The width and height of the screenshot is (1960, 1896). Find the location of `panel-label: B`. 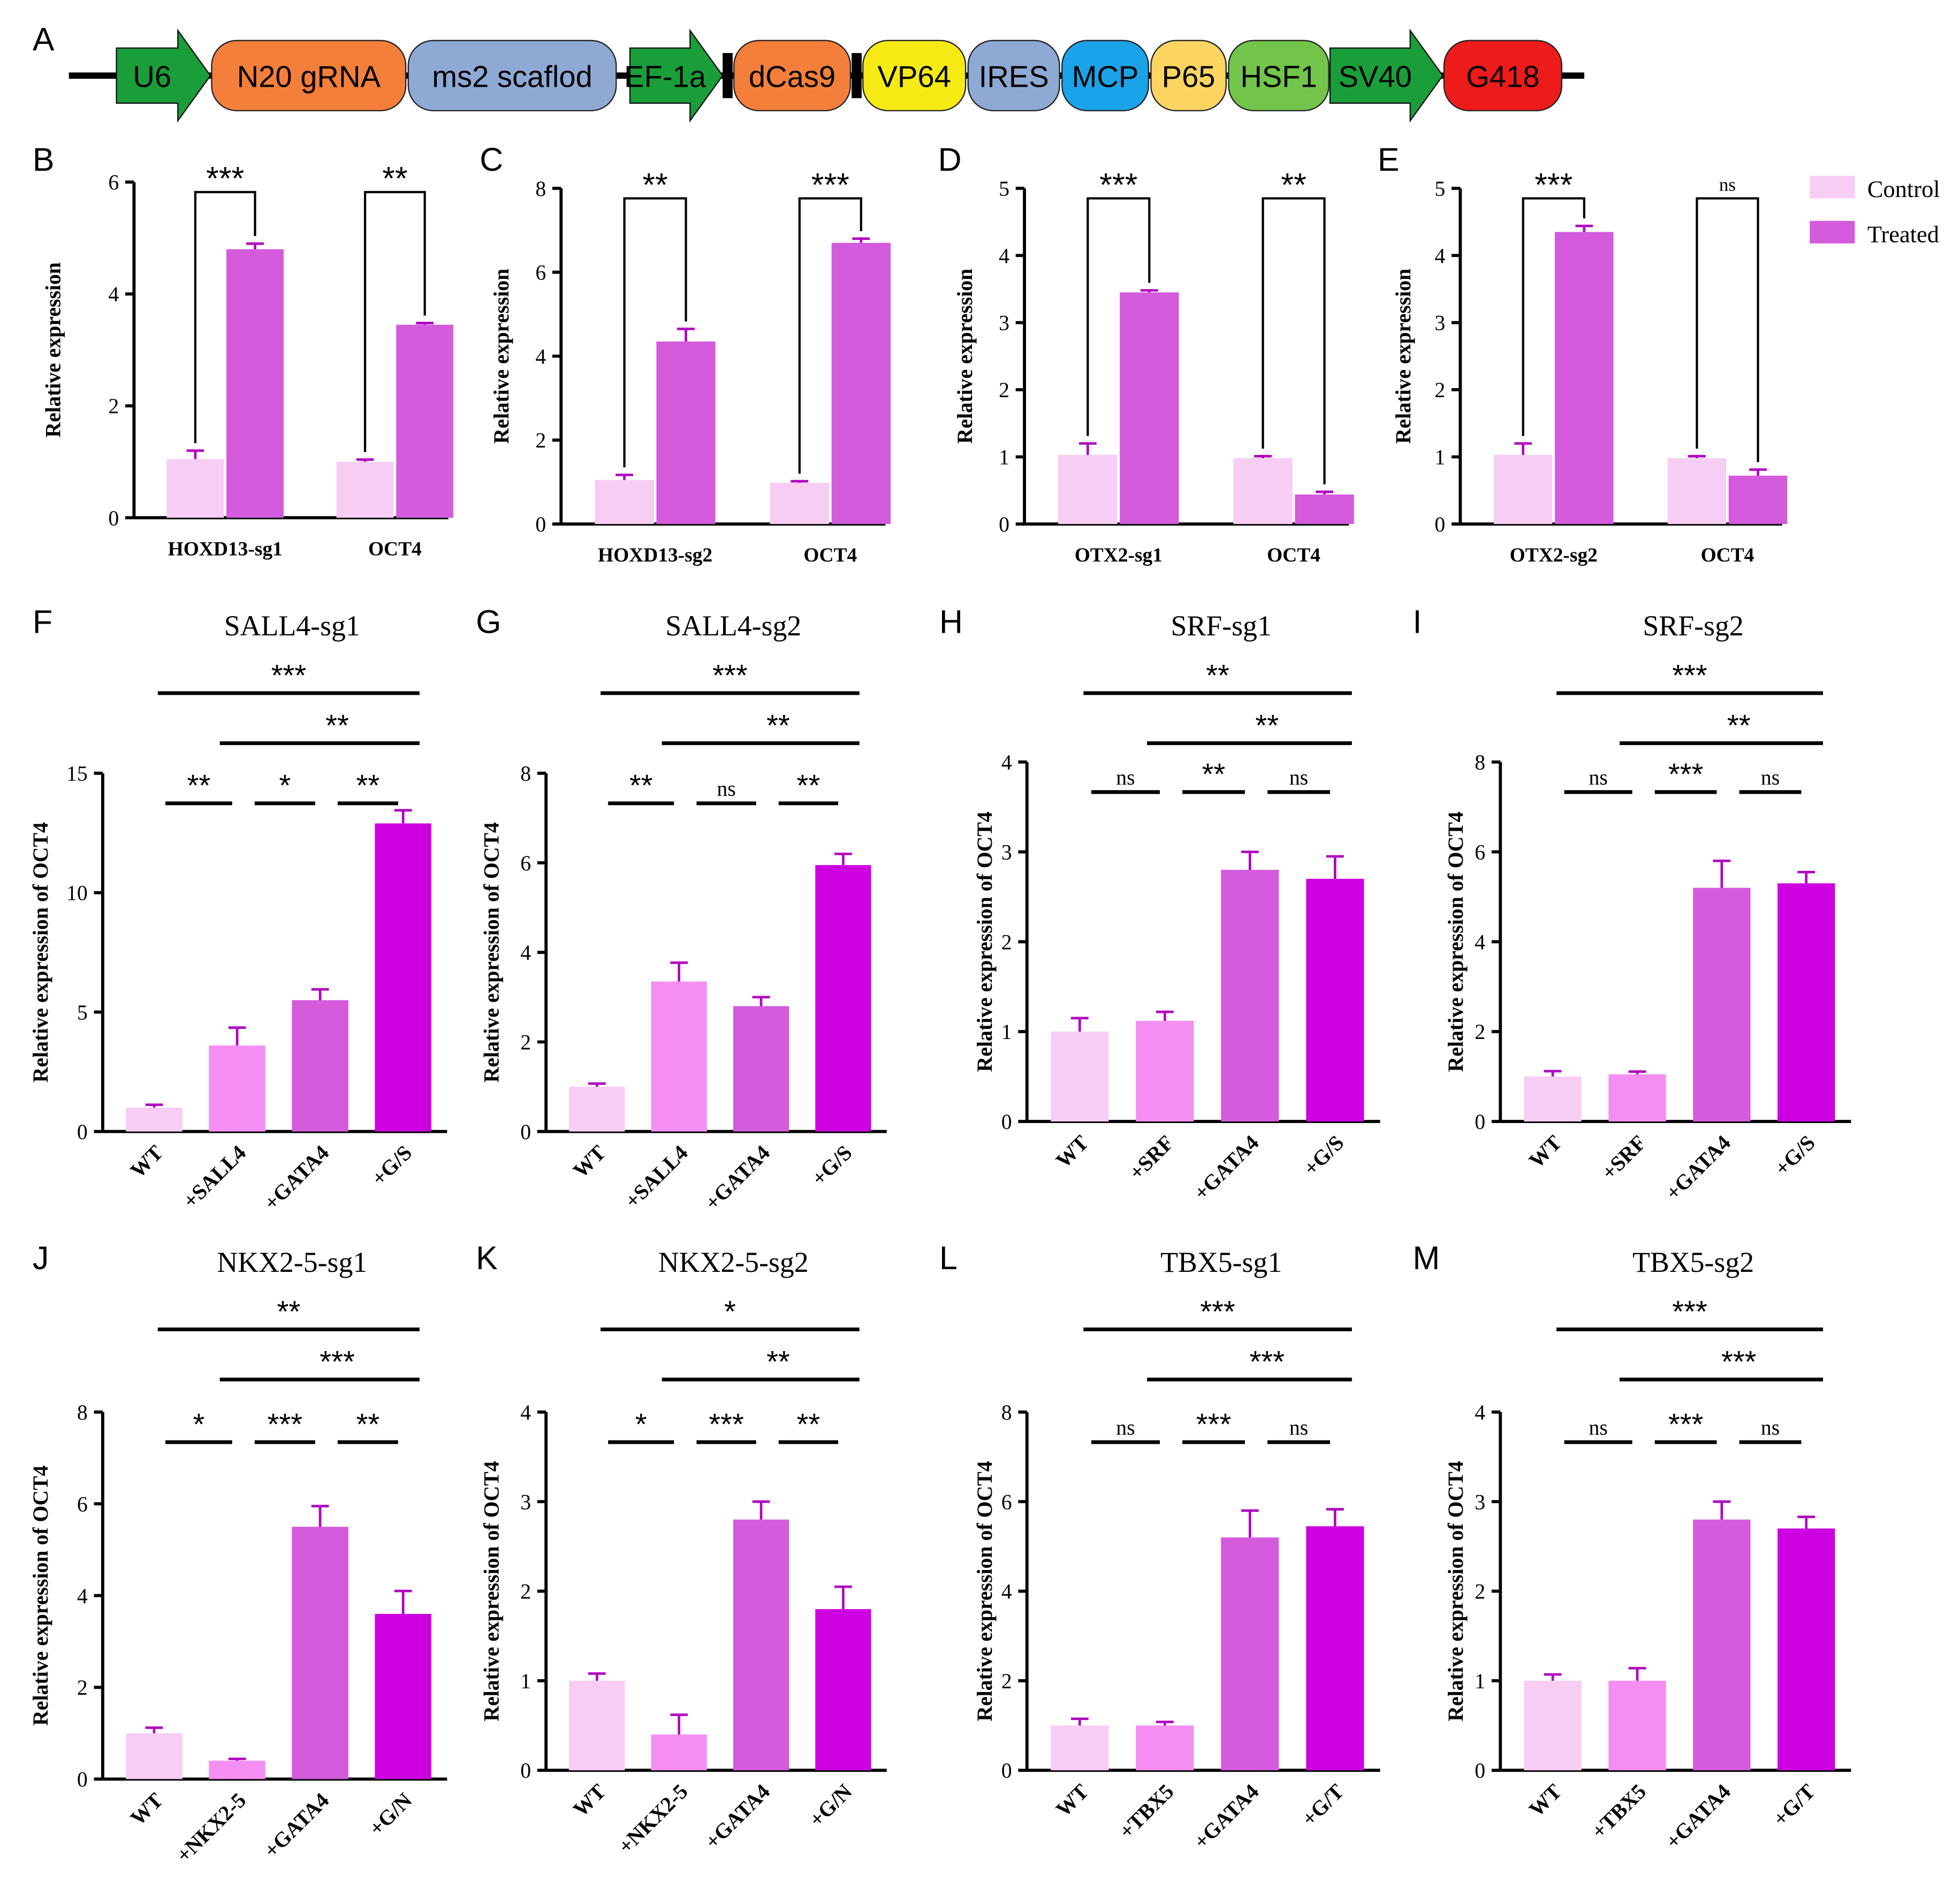

panel-label: B is located at coordinates (44, 159).